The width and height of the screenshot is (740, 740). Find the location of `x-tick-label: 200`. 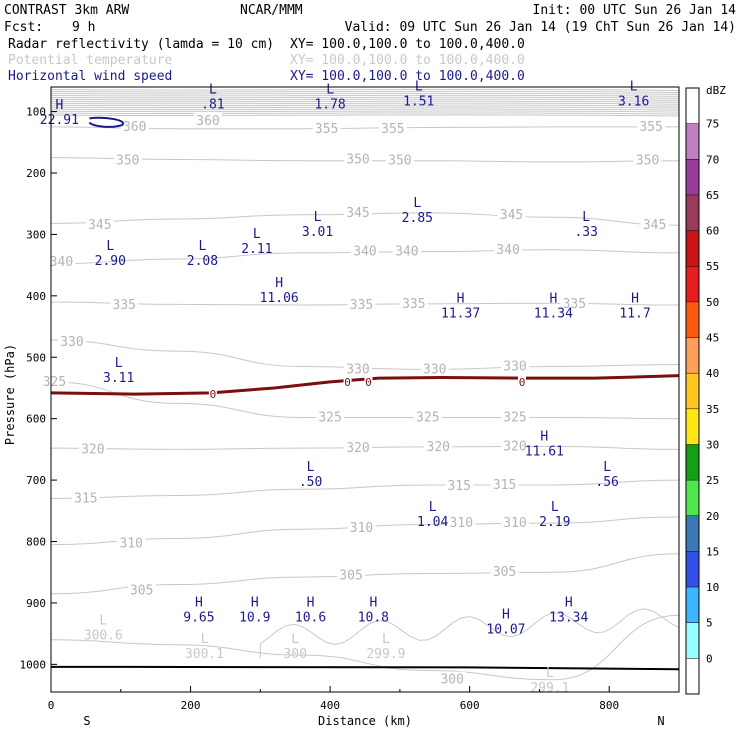

x-tick-label: 200 is located at coordinates (191, 705).